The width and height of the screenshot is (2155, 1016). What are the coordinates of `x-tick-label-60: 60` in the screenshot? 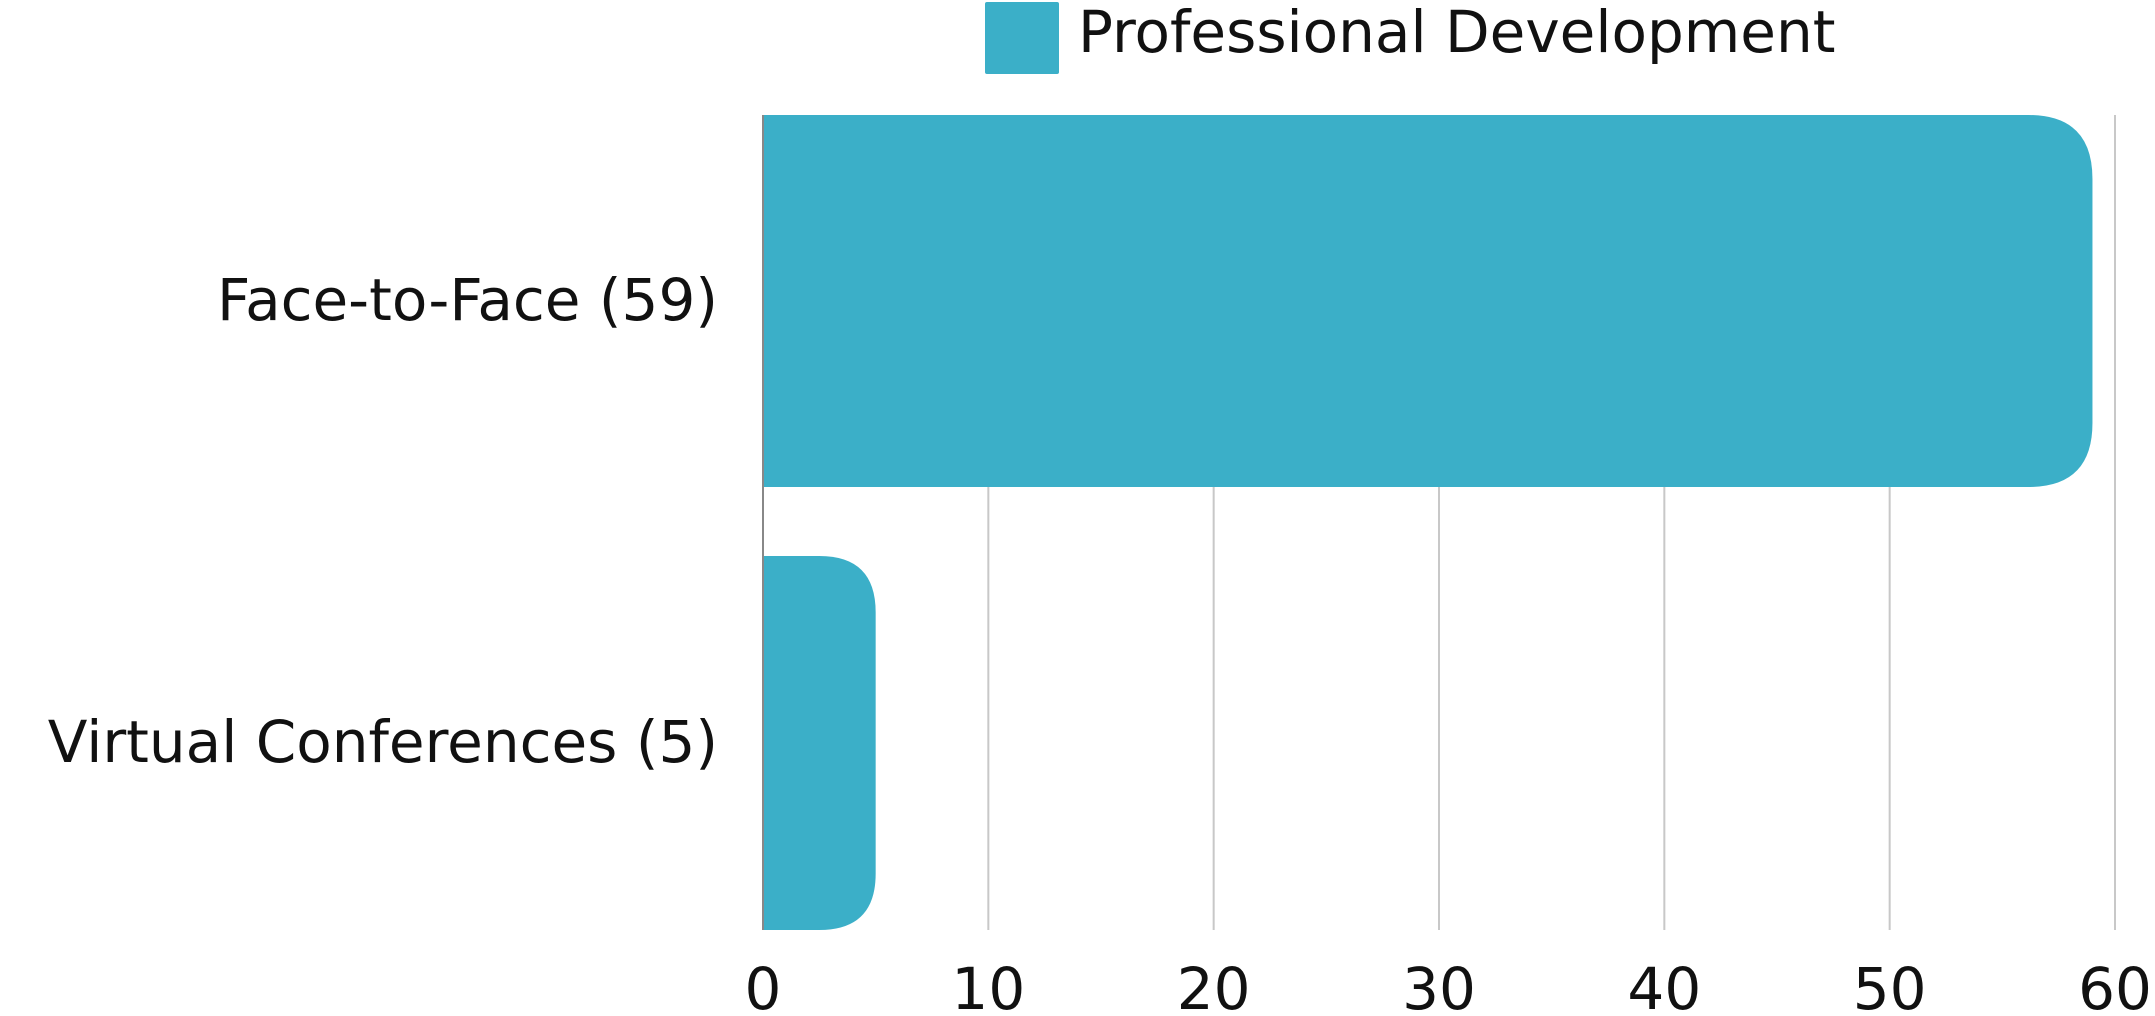 It's located at (2115, 985).